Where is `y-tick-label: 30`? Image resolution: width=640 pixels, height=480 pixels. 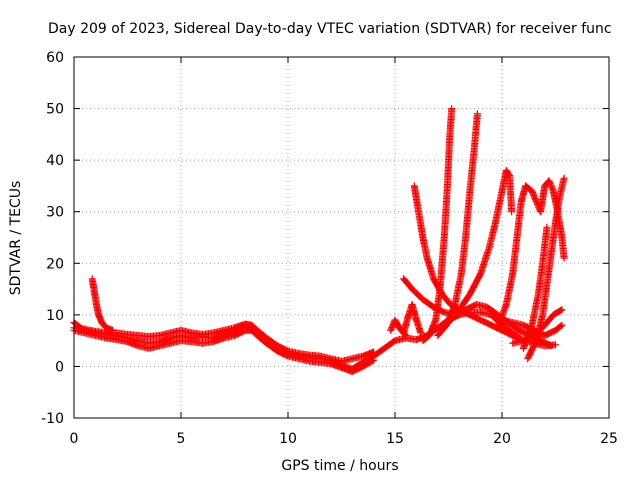 y-tick-label: 30 is located at coordinates (55, 213).